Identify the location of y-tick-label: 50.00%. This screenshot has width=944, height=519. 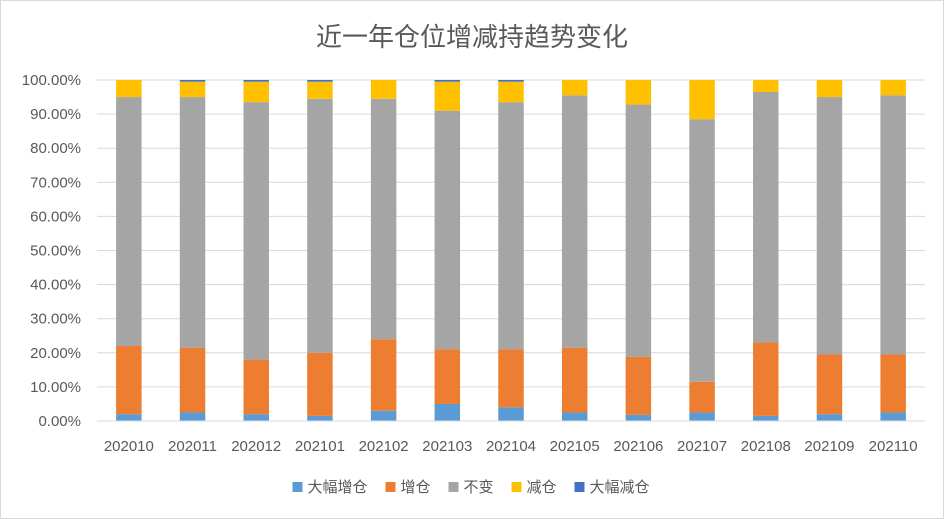
(55, 251).